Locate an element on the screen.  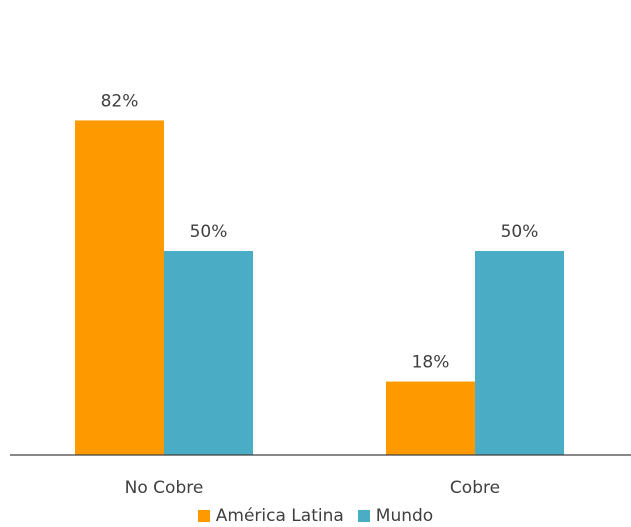
data-label: 18% is located at coordinates (431, 363).